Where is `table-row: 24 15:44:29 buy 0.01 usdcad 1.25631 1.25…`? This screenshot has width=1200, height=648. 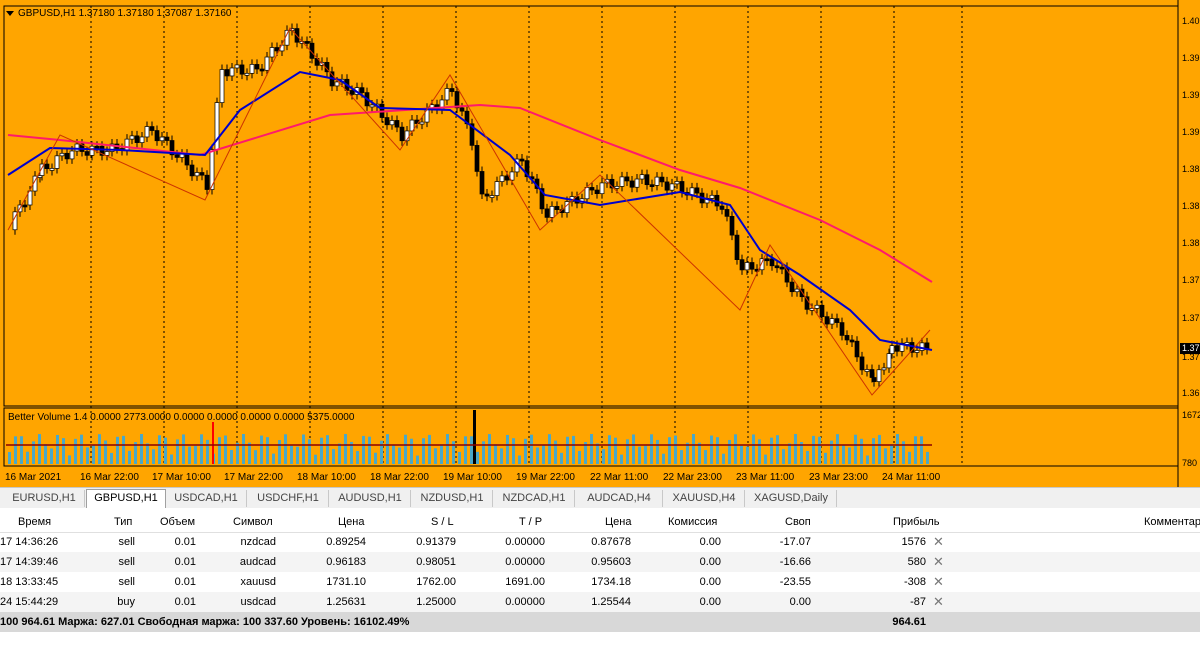 table-row: 24 15:44:29 buy 0.01 usdcad 1.25631 1.25… is located at coordinates (600, 602).